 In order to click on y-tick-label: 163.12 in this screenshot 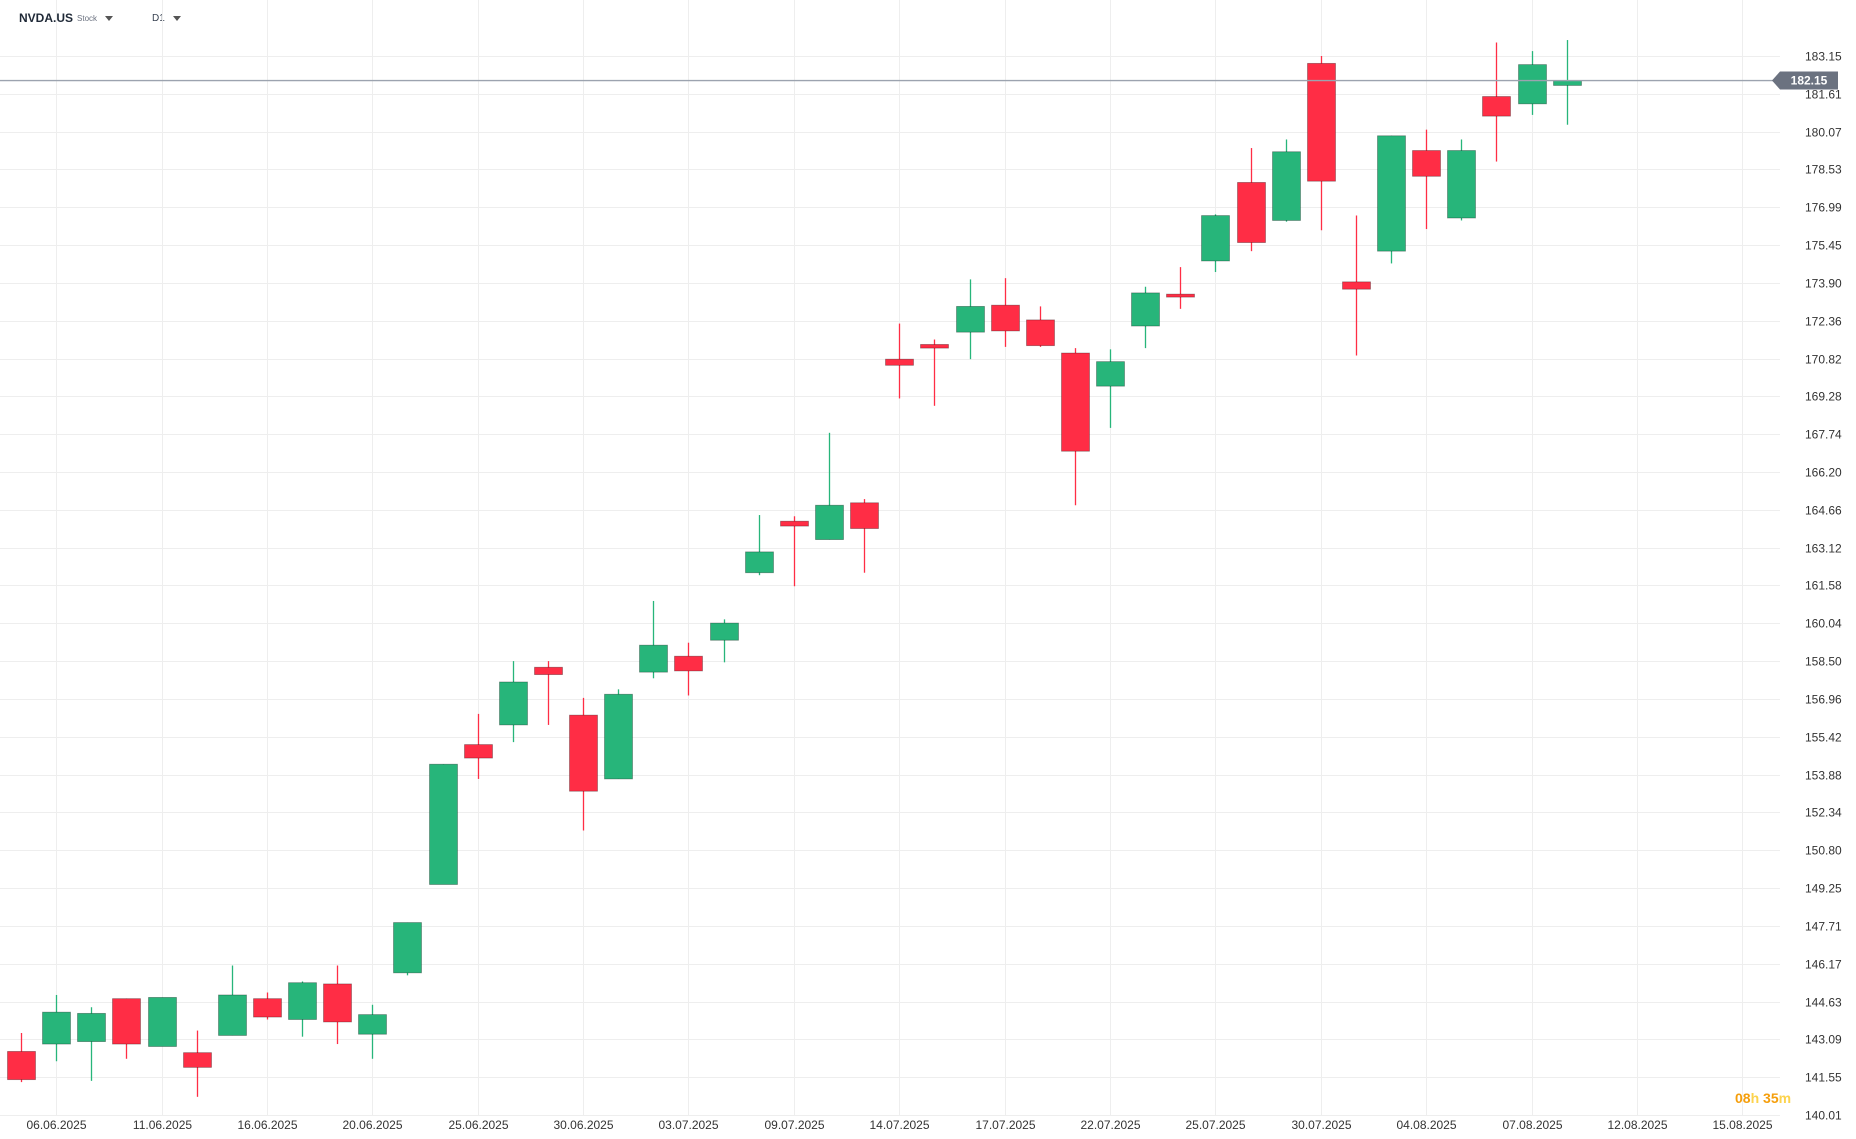, I will do `click(1823, 549)`.